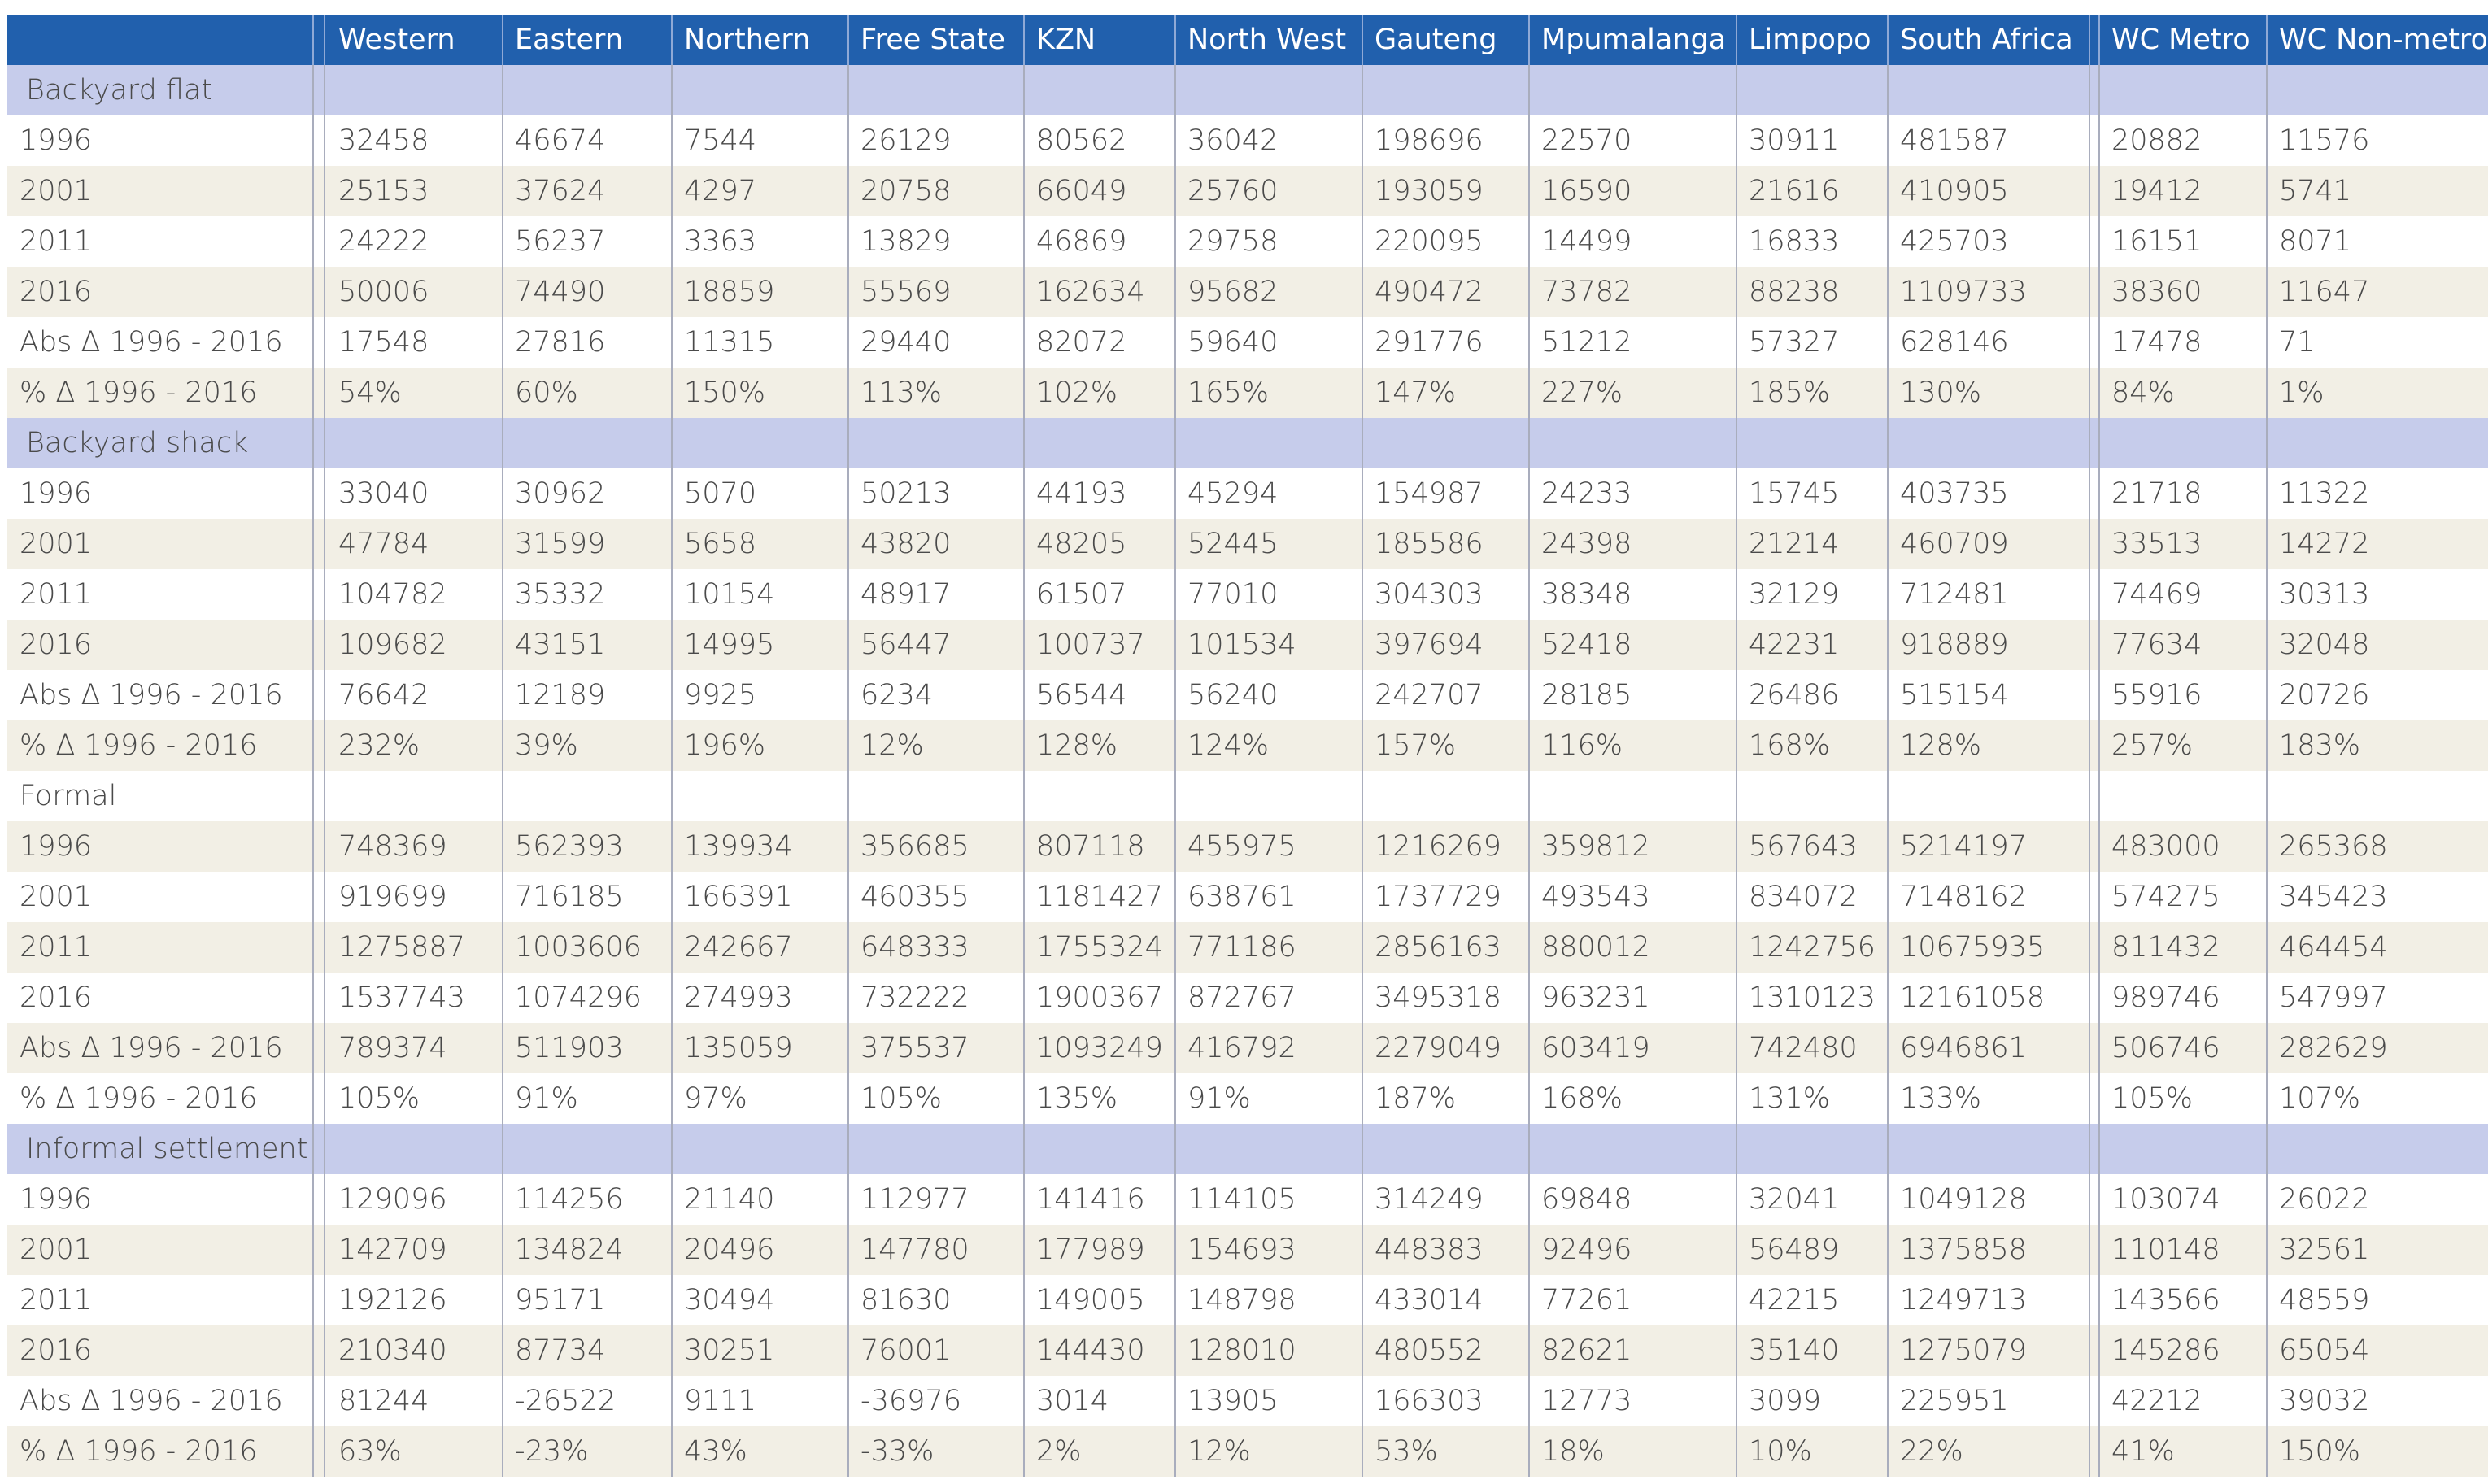 The height and width of the screenshot is (1484, 2488). Describe the element at coordinates (738, 997) in the screenshot. I see `table-cell: 274993` at that location.